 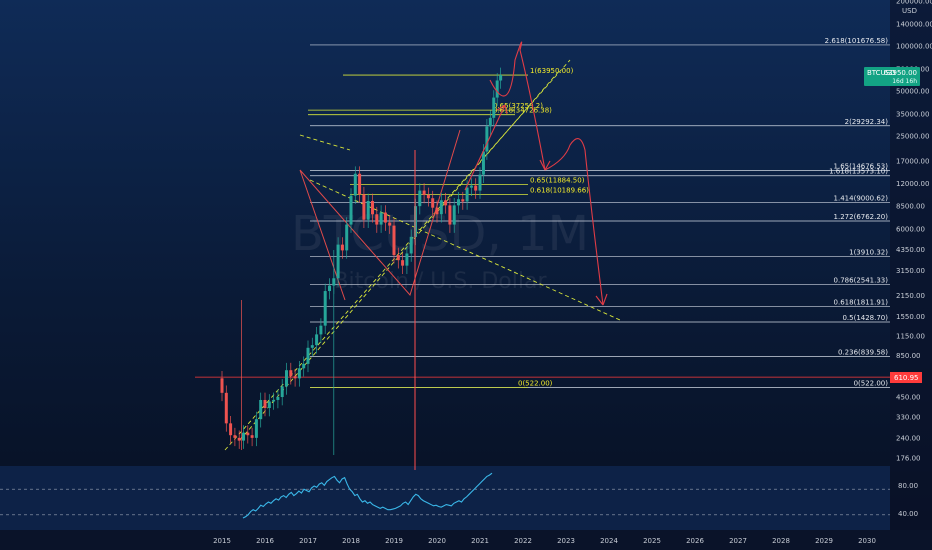 I want to click on price-tick-2: 100000.00, so click(x=914, y=47).